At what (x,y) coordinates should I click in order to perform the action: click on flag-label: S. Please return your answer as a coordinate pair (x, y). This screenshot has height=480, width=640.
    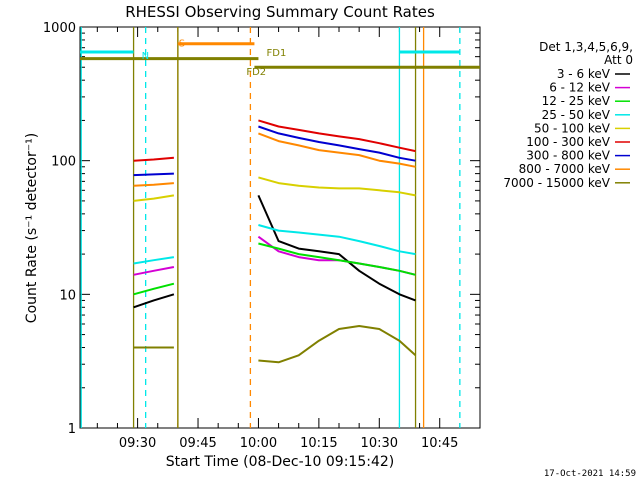
    Looking at the image, I should click on (182, 44).